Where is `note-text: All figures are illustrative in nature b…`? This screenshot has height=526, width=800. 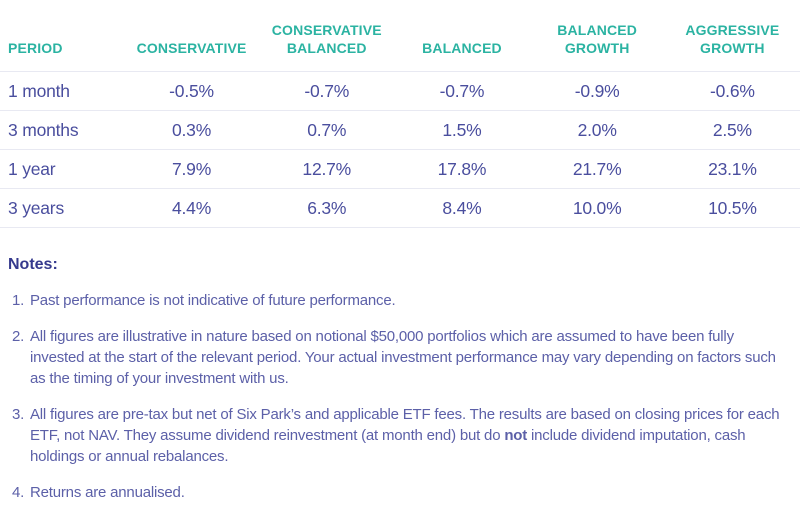 note-text: All figures are illustrative in nature b… is located at coordinates (403, 357).